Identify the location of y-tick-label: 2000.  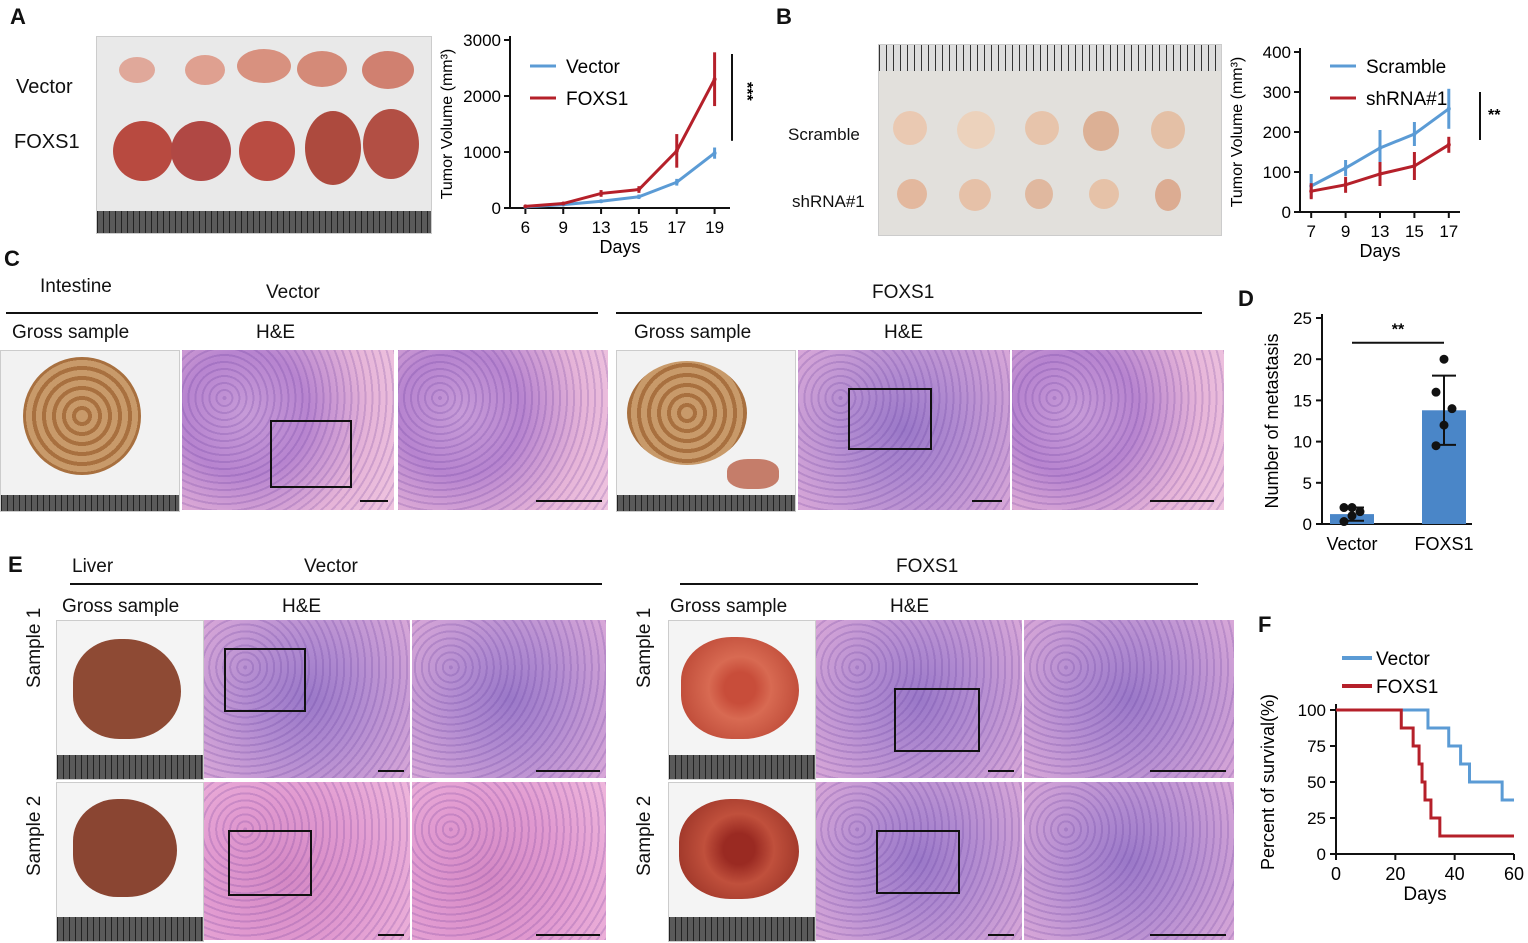
(482, 96).